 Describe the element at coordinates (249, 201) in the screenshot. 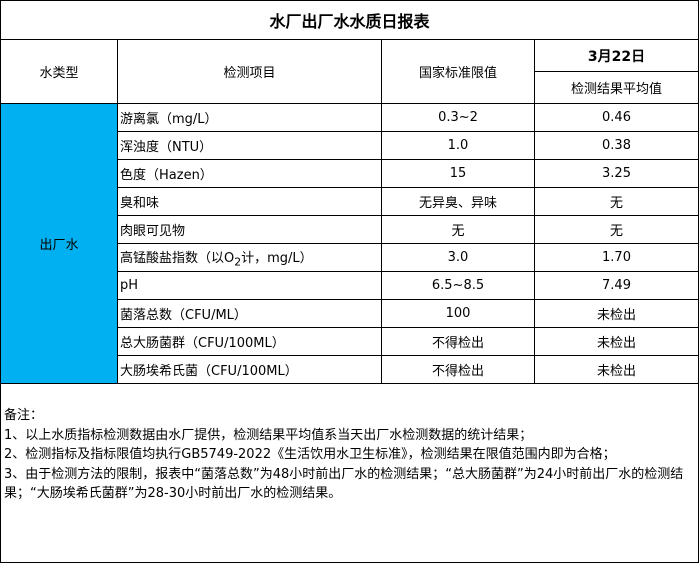

I see `item-cell: 臭和味` at that location.